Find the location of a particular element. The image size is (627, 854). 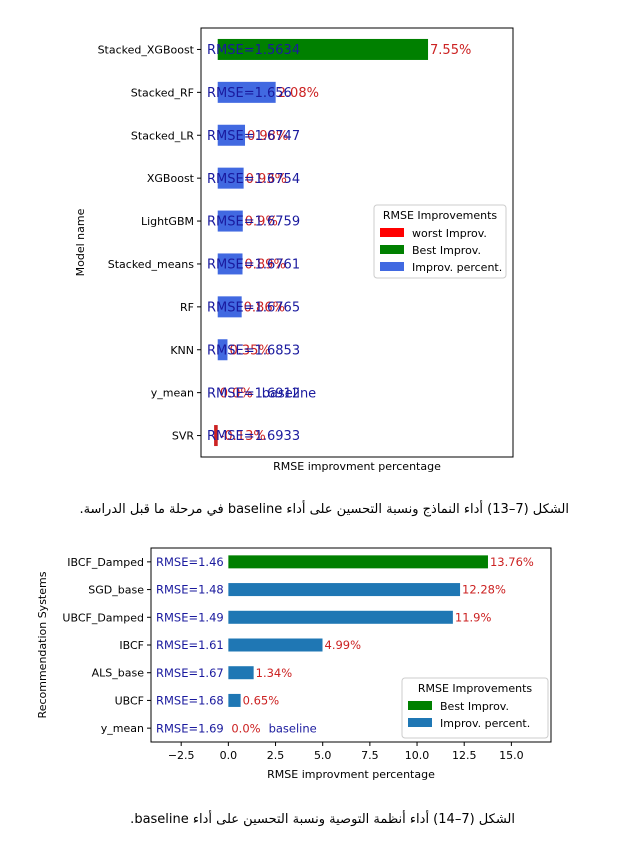

rmse-label: RMSE=1.61 is located at coordinates (190, 645).